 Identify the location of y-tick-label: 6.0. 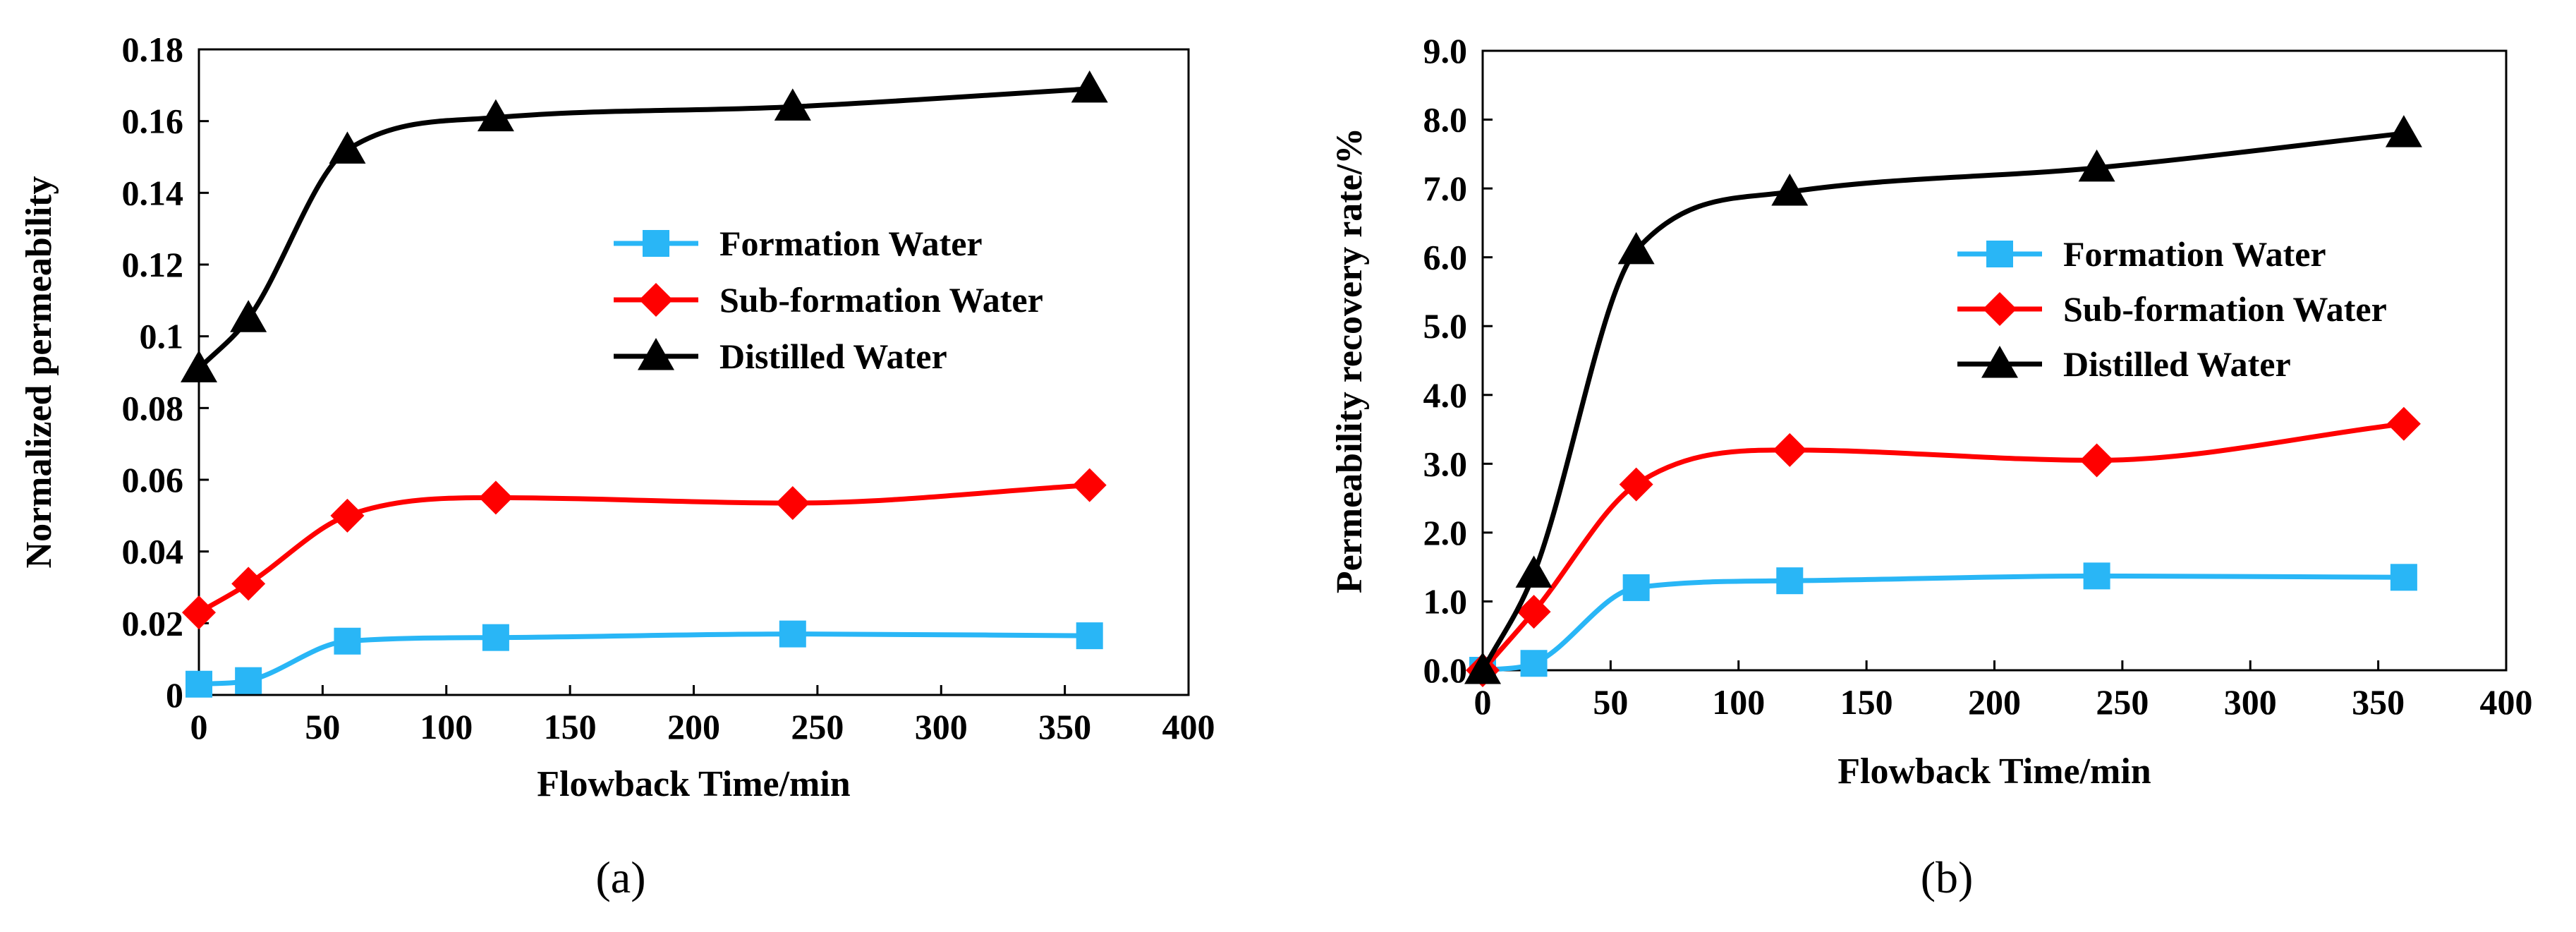
(1445, 257).